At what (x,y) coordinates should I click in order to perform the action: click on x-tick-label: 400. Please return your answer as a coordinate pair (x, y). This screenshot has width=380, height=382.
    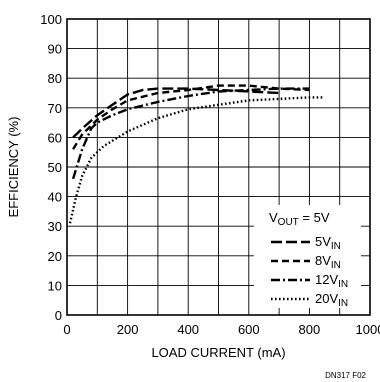
    Looking at the image, I should click on (188, 329).